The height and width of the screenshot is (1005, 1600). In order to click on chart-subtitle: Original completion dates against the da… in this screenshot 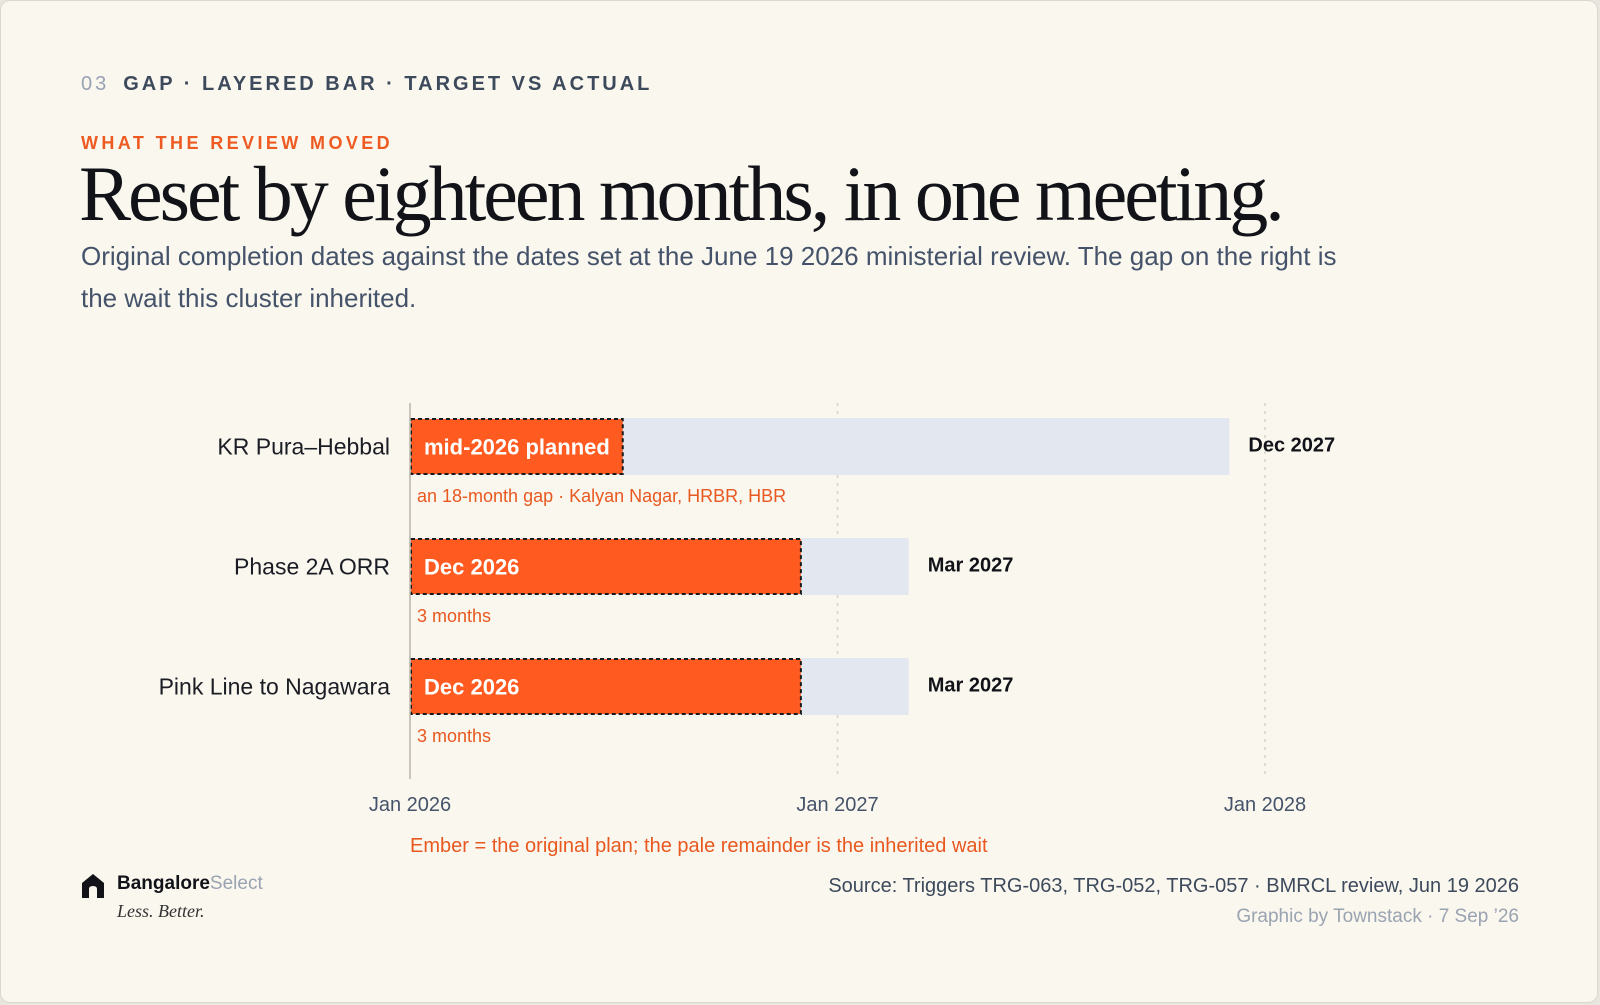, I will do `click(709, 277)`.